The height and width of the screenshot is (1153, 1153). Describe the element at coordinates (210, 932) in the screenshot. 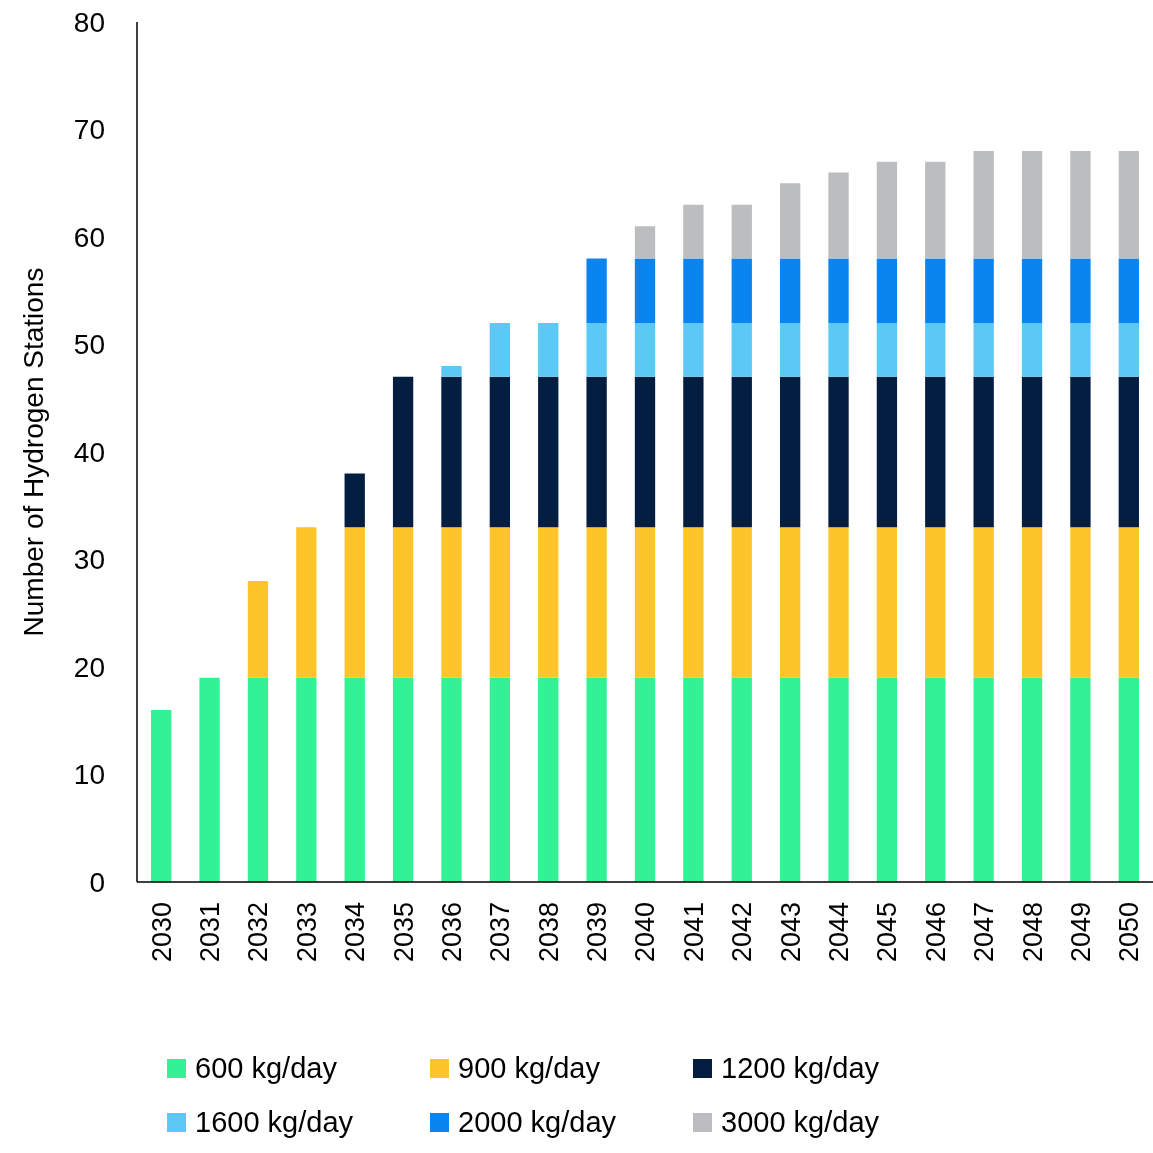

I see `x-tick-label: 2031` at that location.